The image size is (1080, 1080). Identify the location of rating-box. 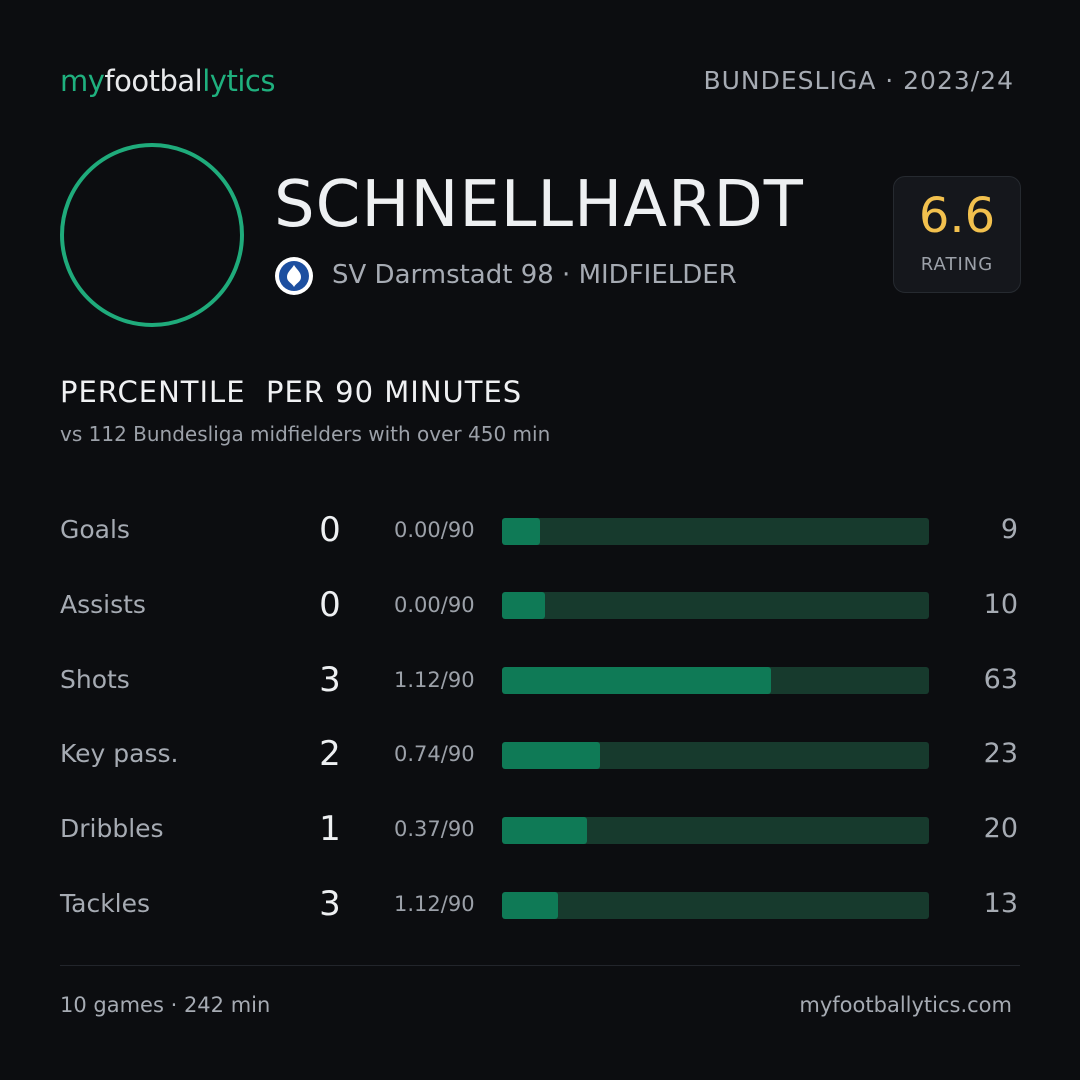
(957, 234).